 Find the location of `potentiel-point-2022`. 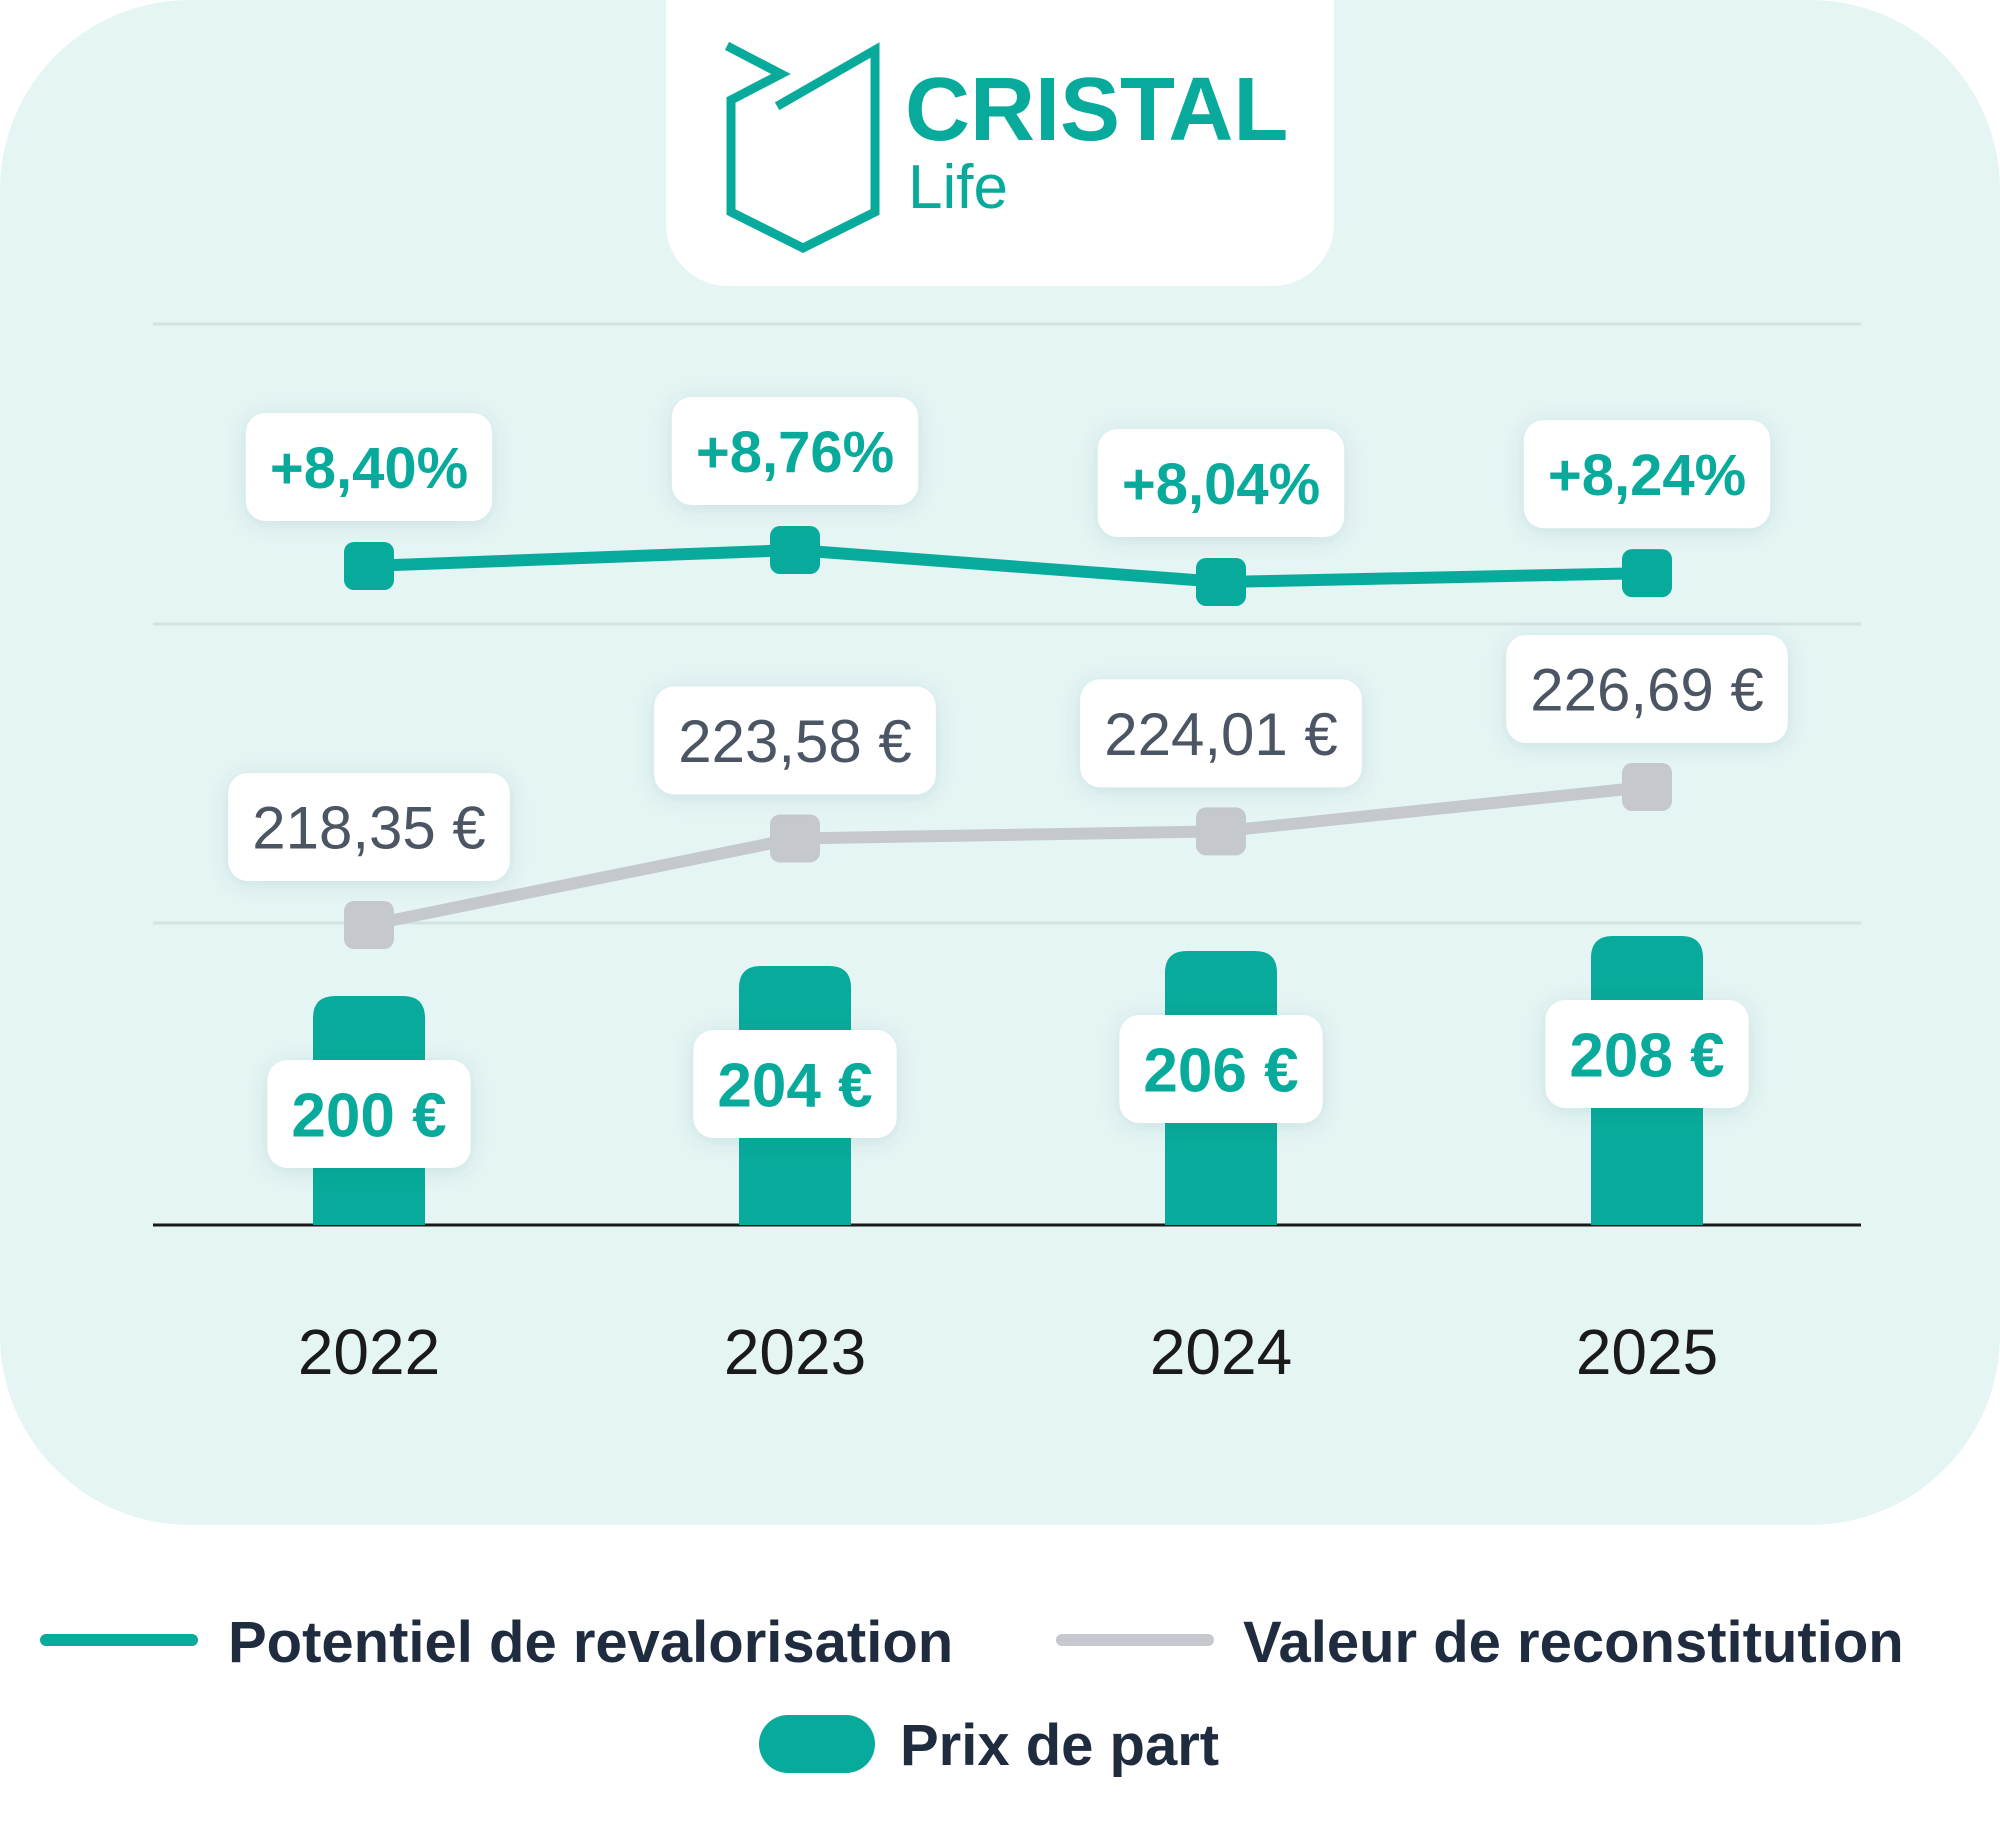

potentiel-point-2022 is located at coordinates (369, 566).